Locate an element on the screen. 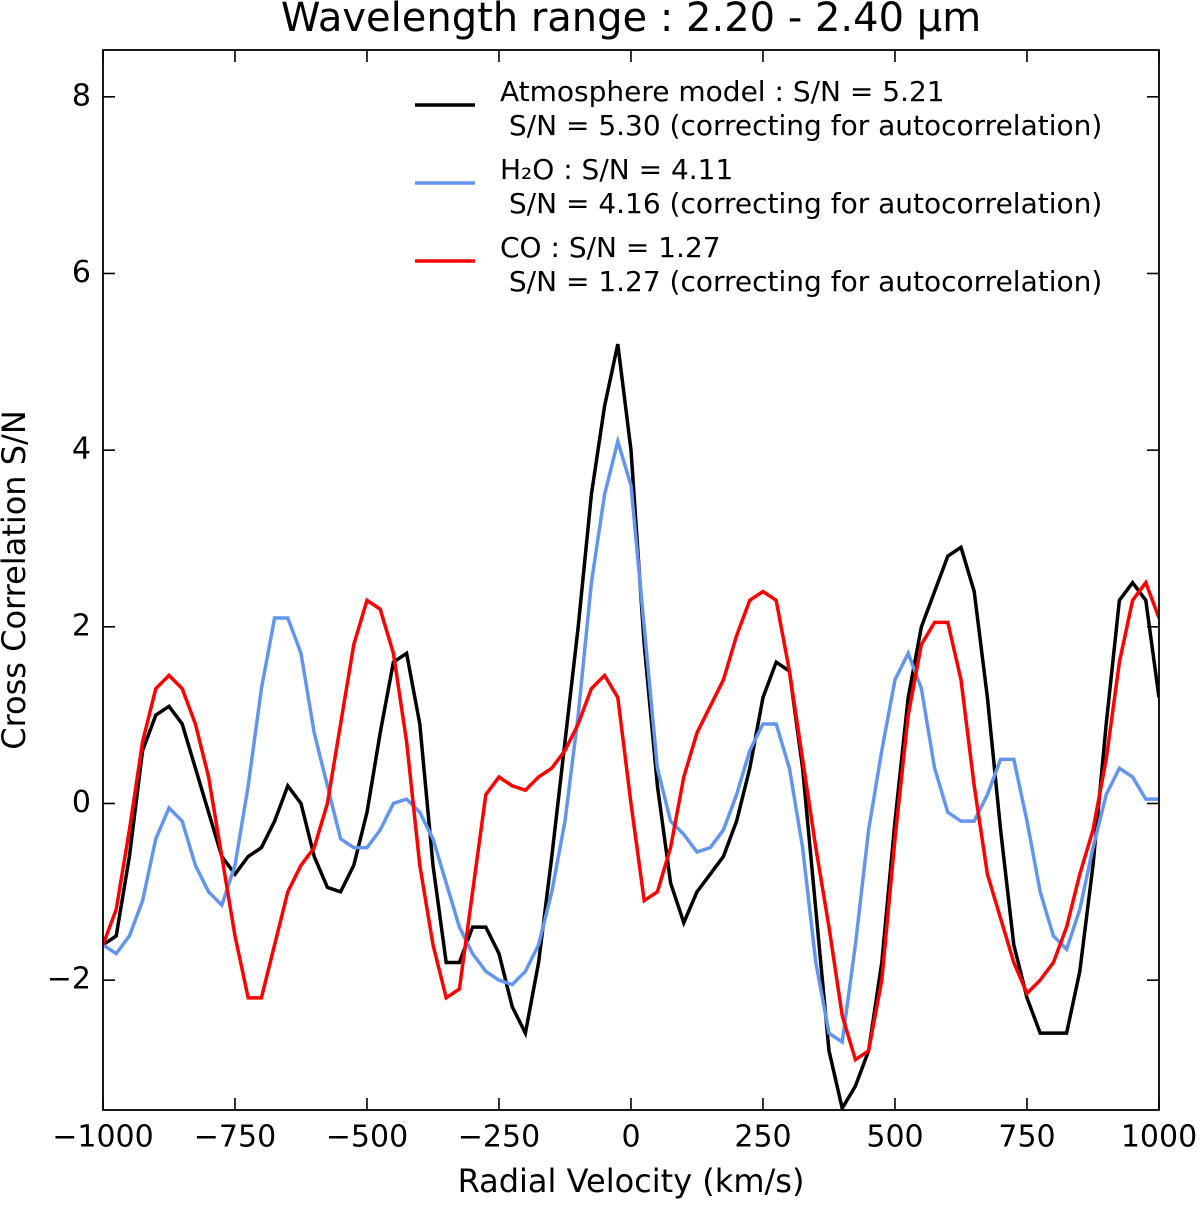 The image size is (1200, 1206). legend-label: CO : S/N = 1.27 is located at coordinates (610, 247).